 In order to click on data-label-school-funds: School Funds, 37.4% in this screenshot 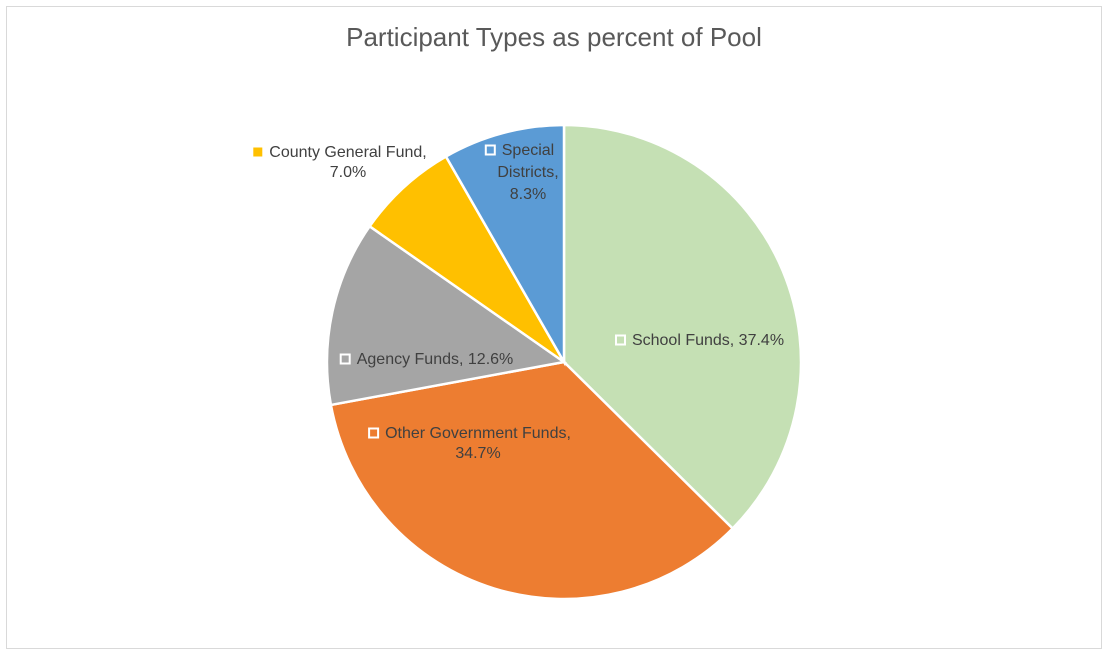, I will do `click(708, 340)`.